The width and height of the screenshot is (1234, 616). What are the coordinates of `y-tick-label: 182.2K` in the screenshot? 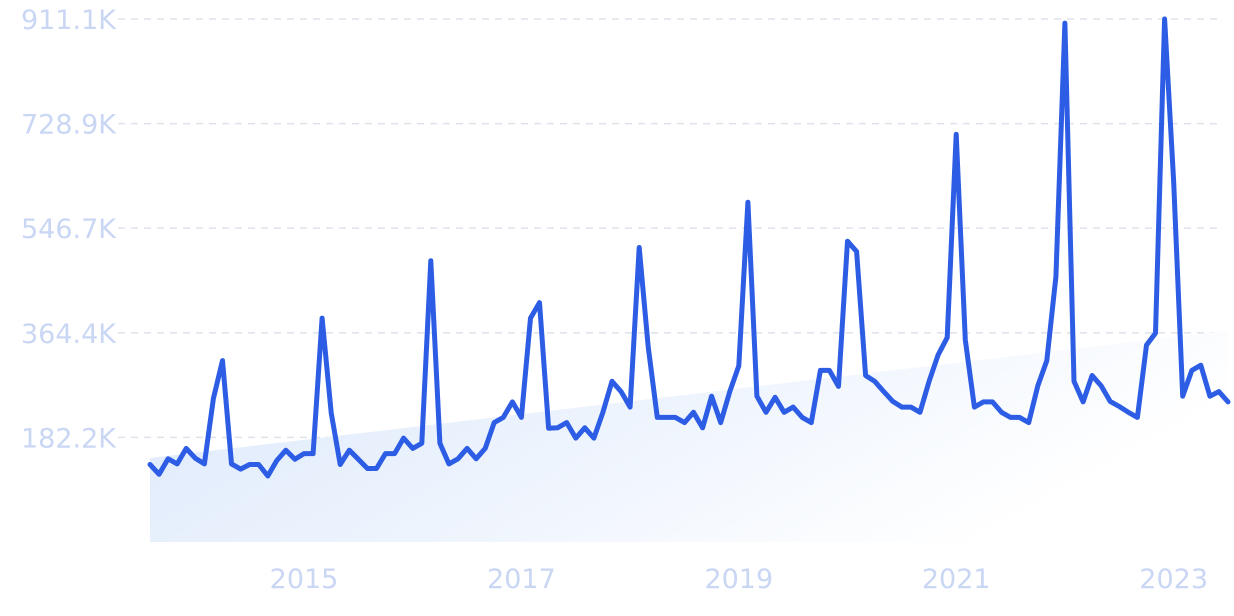 It's located at (69, 438).